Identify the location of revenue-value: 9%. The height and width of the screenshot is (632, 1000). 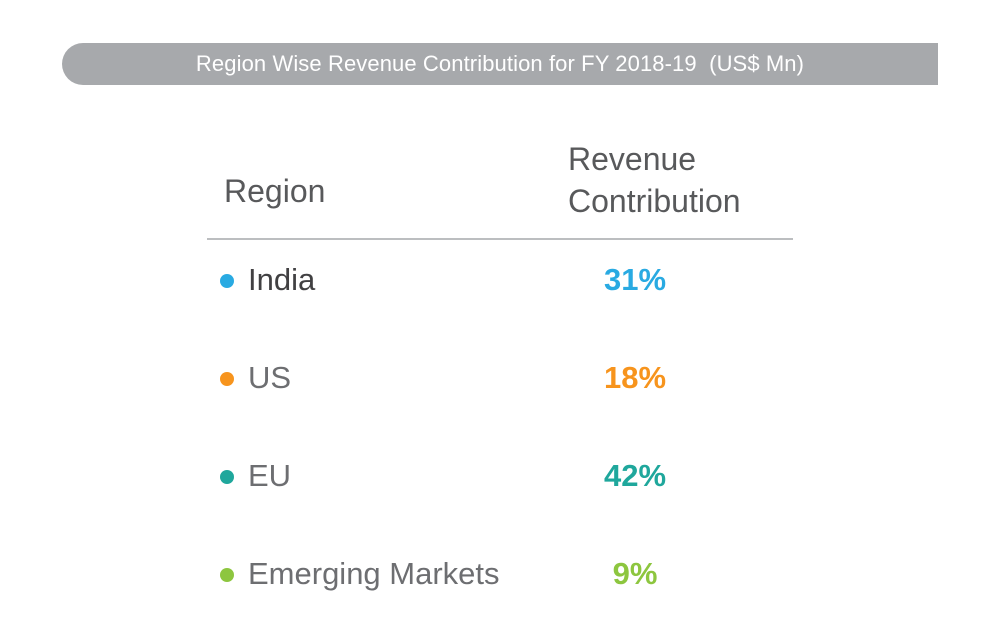
(635, 573).